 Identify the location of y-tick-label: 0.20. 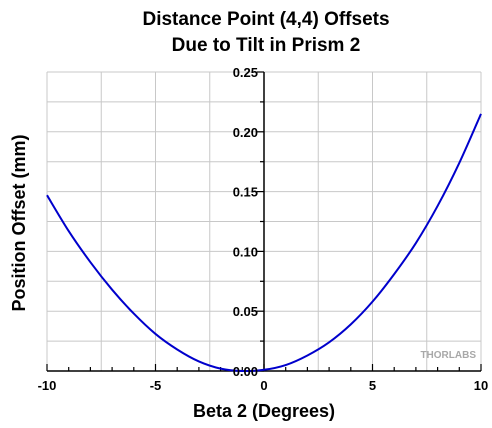
(245, 132).